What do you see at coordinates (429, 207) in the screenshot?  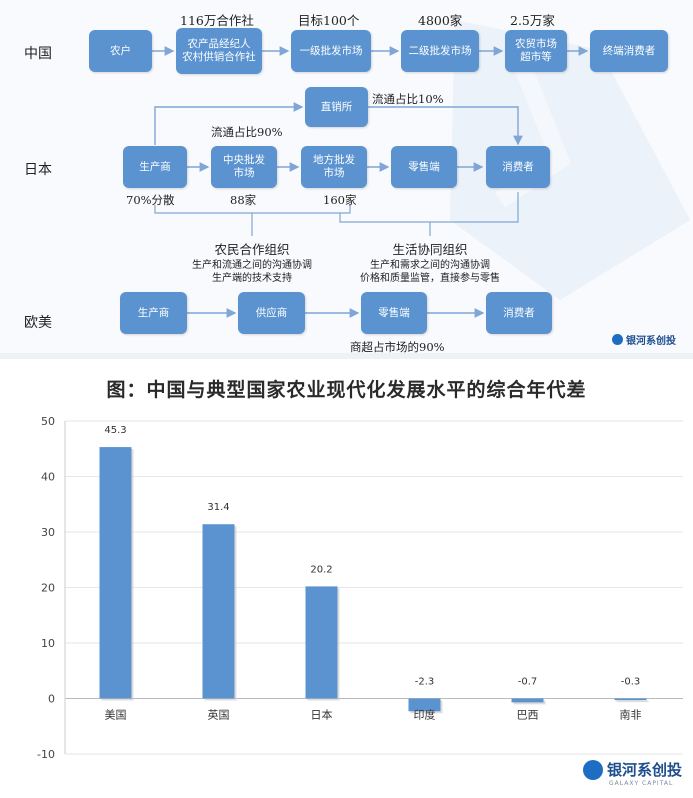 I see `coop-bracket-right` at bounding box center [429, 207].